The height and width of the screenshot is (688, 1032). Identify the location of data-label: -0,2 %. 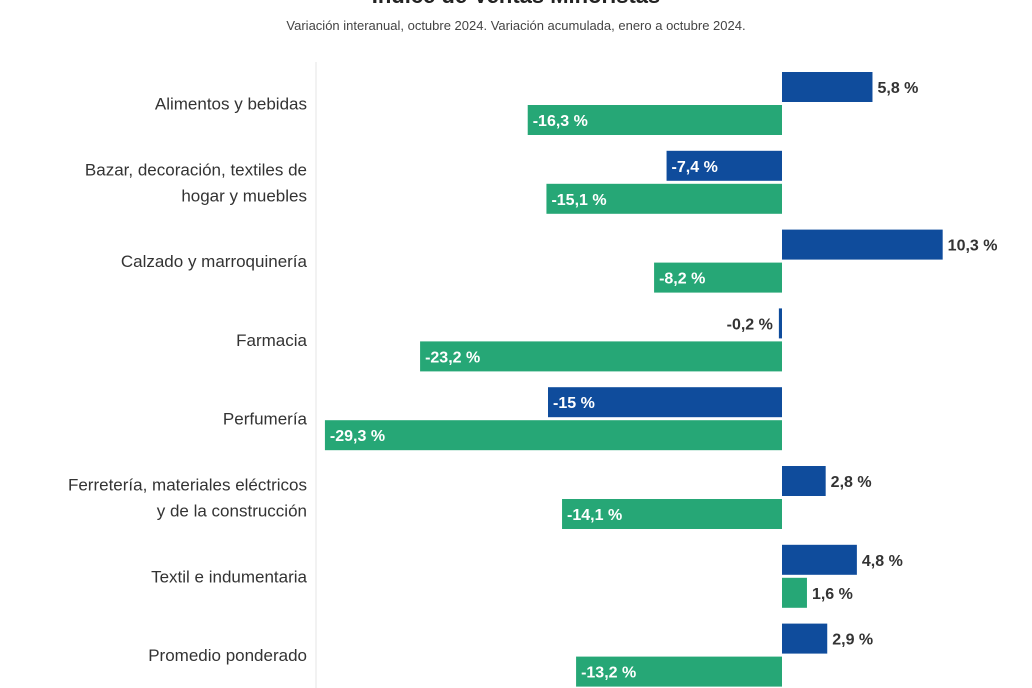
(750, 324).